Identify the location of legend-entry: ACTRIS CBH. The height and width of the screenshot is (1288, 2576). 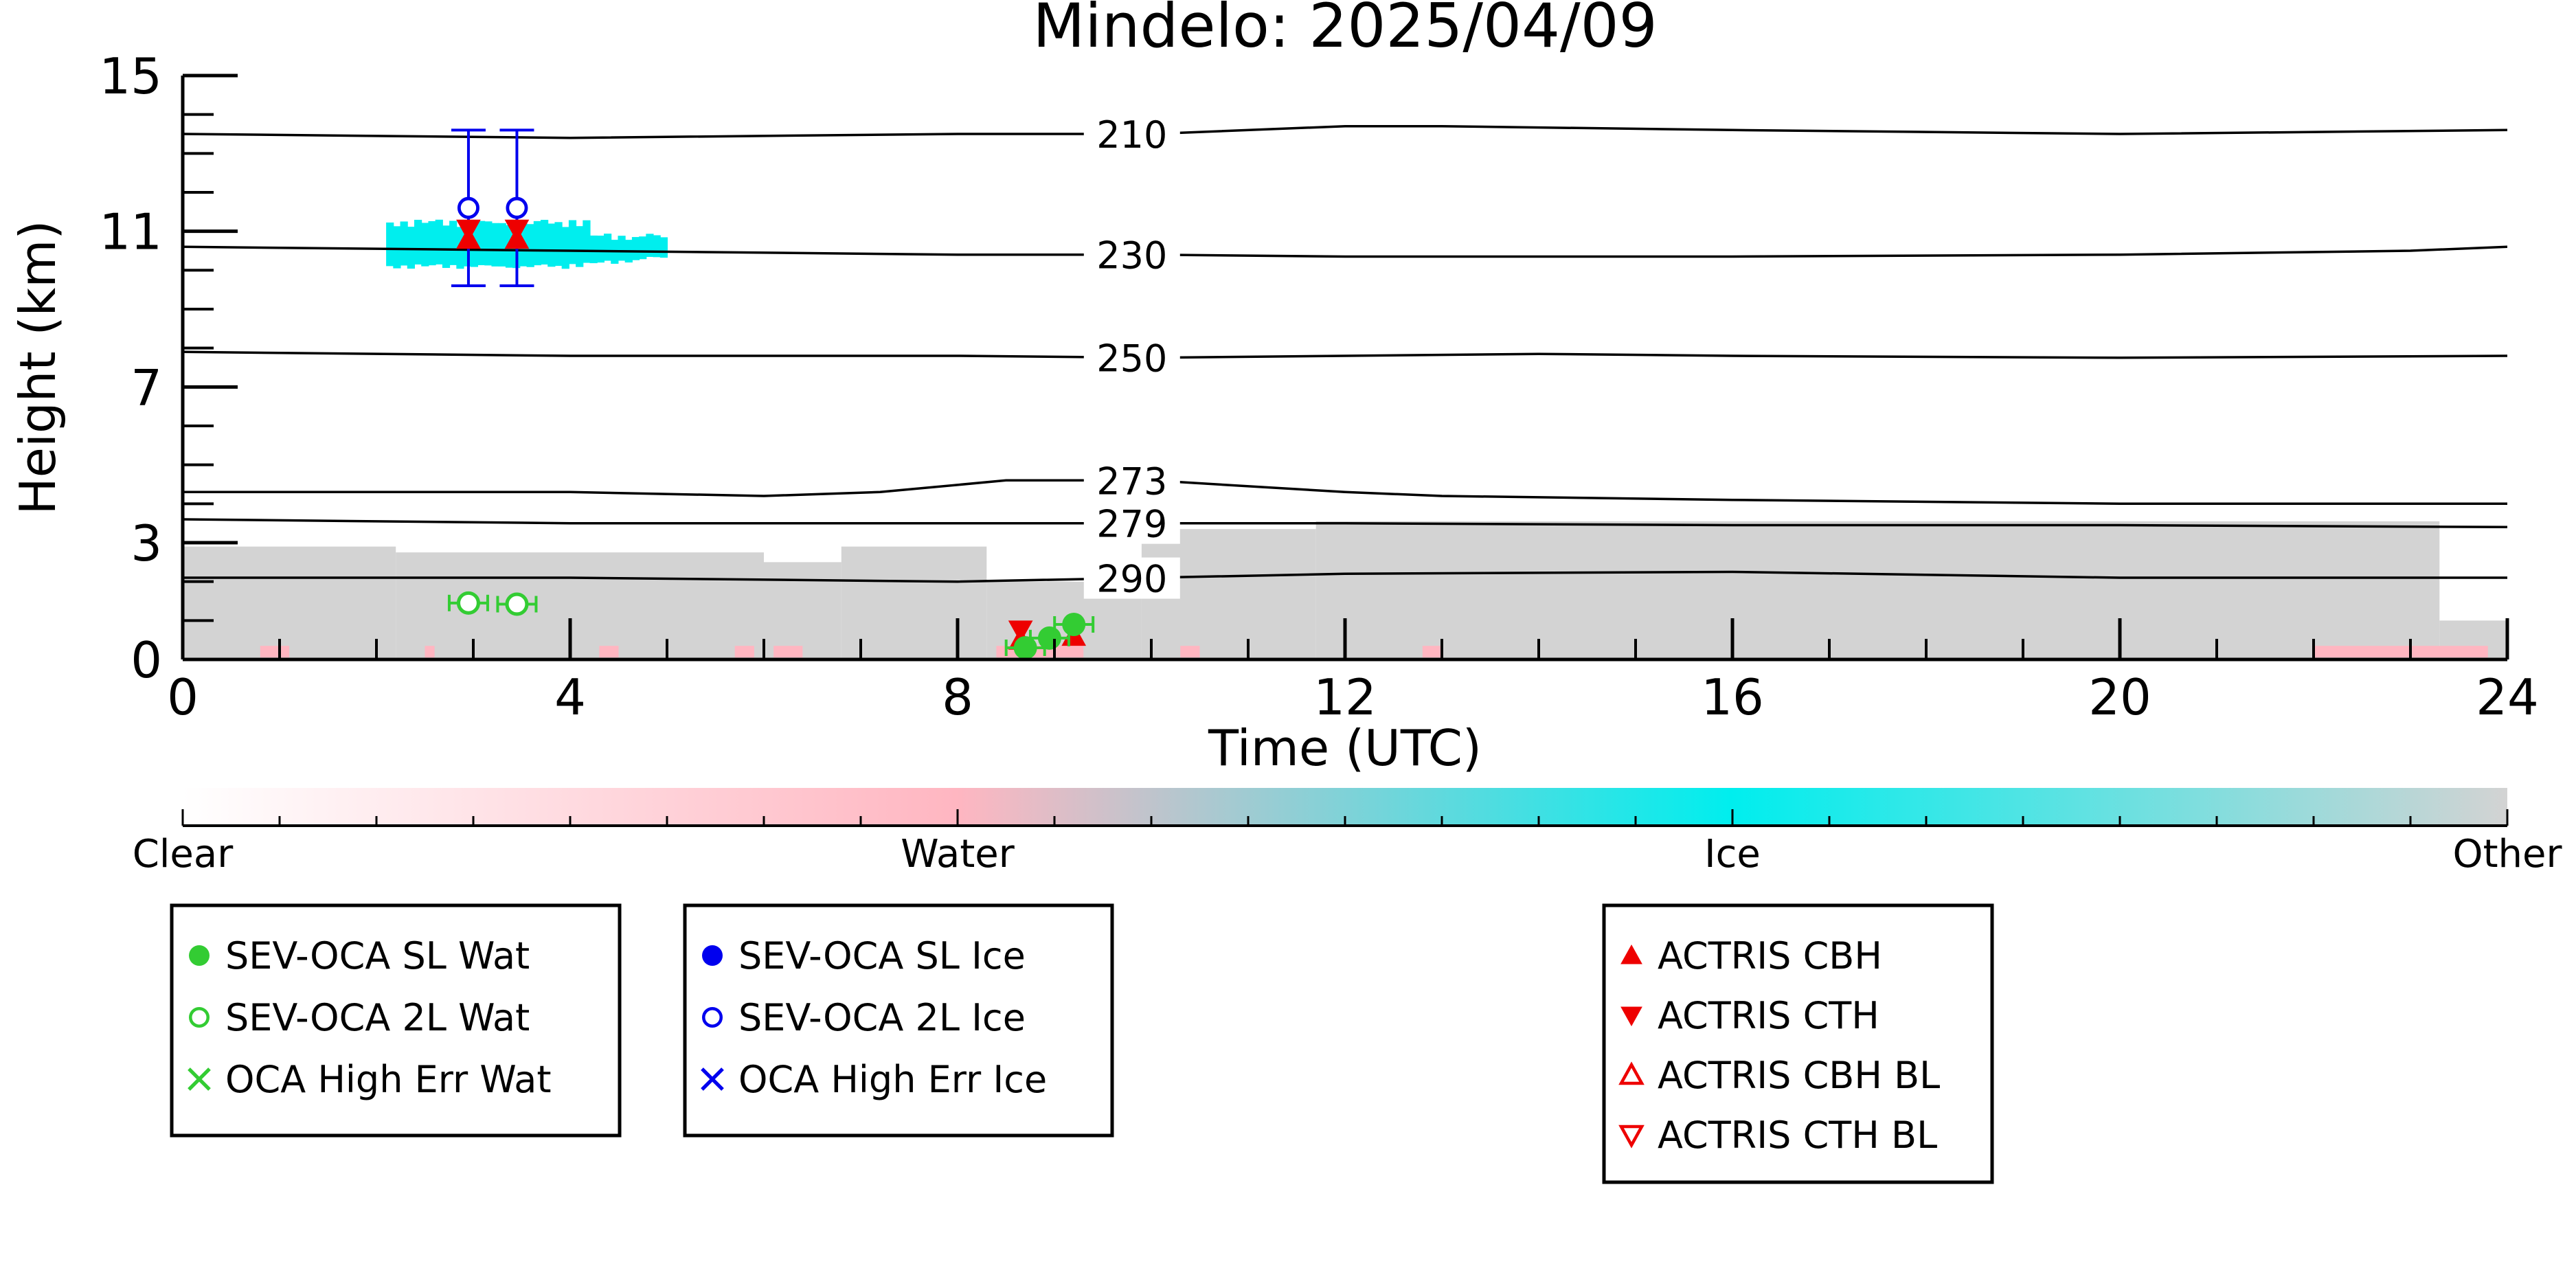
(1770, 956).